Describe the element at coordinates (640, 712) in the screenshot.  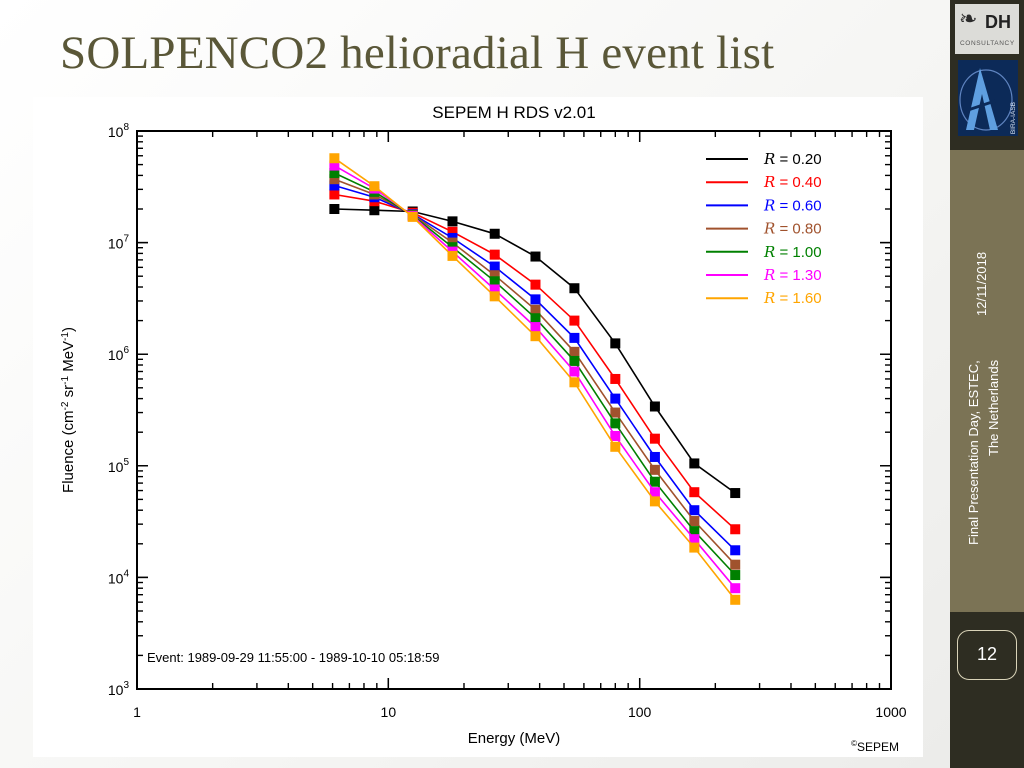
I see `x-tick-label: 100` at that location.